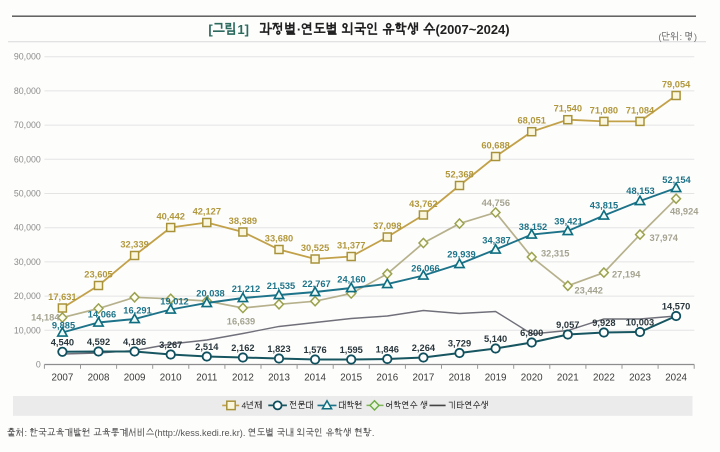 Image resolution: width=720 pixels, height=452 pixels. What do you see at coordinates (495, 146) in the screenshot?
I see `svg-text: 60,688` at bounding box center [495, 146].